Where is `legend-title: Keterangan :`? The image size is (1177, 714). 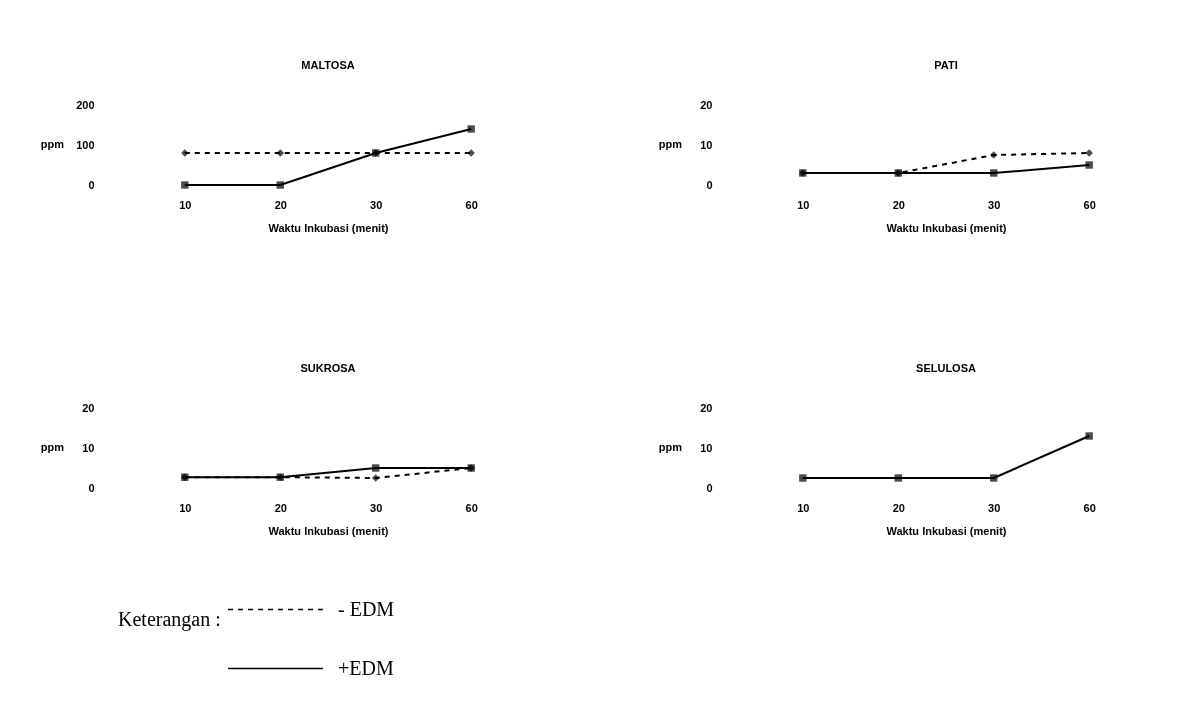 legend-title: Keterangan : is located at coordinates (169, 619).